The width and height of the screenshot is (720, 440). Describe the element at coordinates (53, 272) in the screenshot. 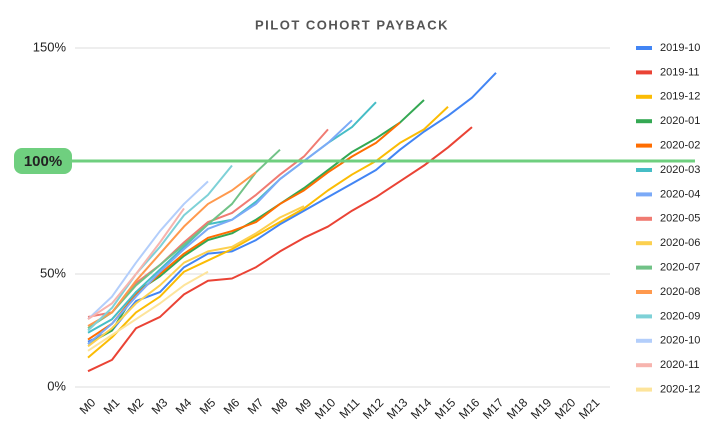

I see `y-tick-label: 50%` at that location.